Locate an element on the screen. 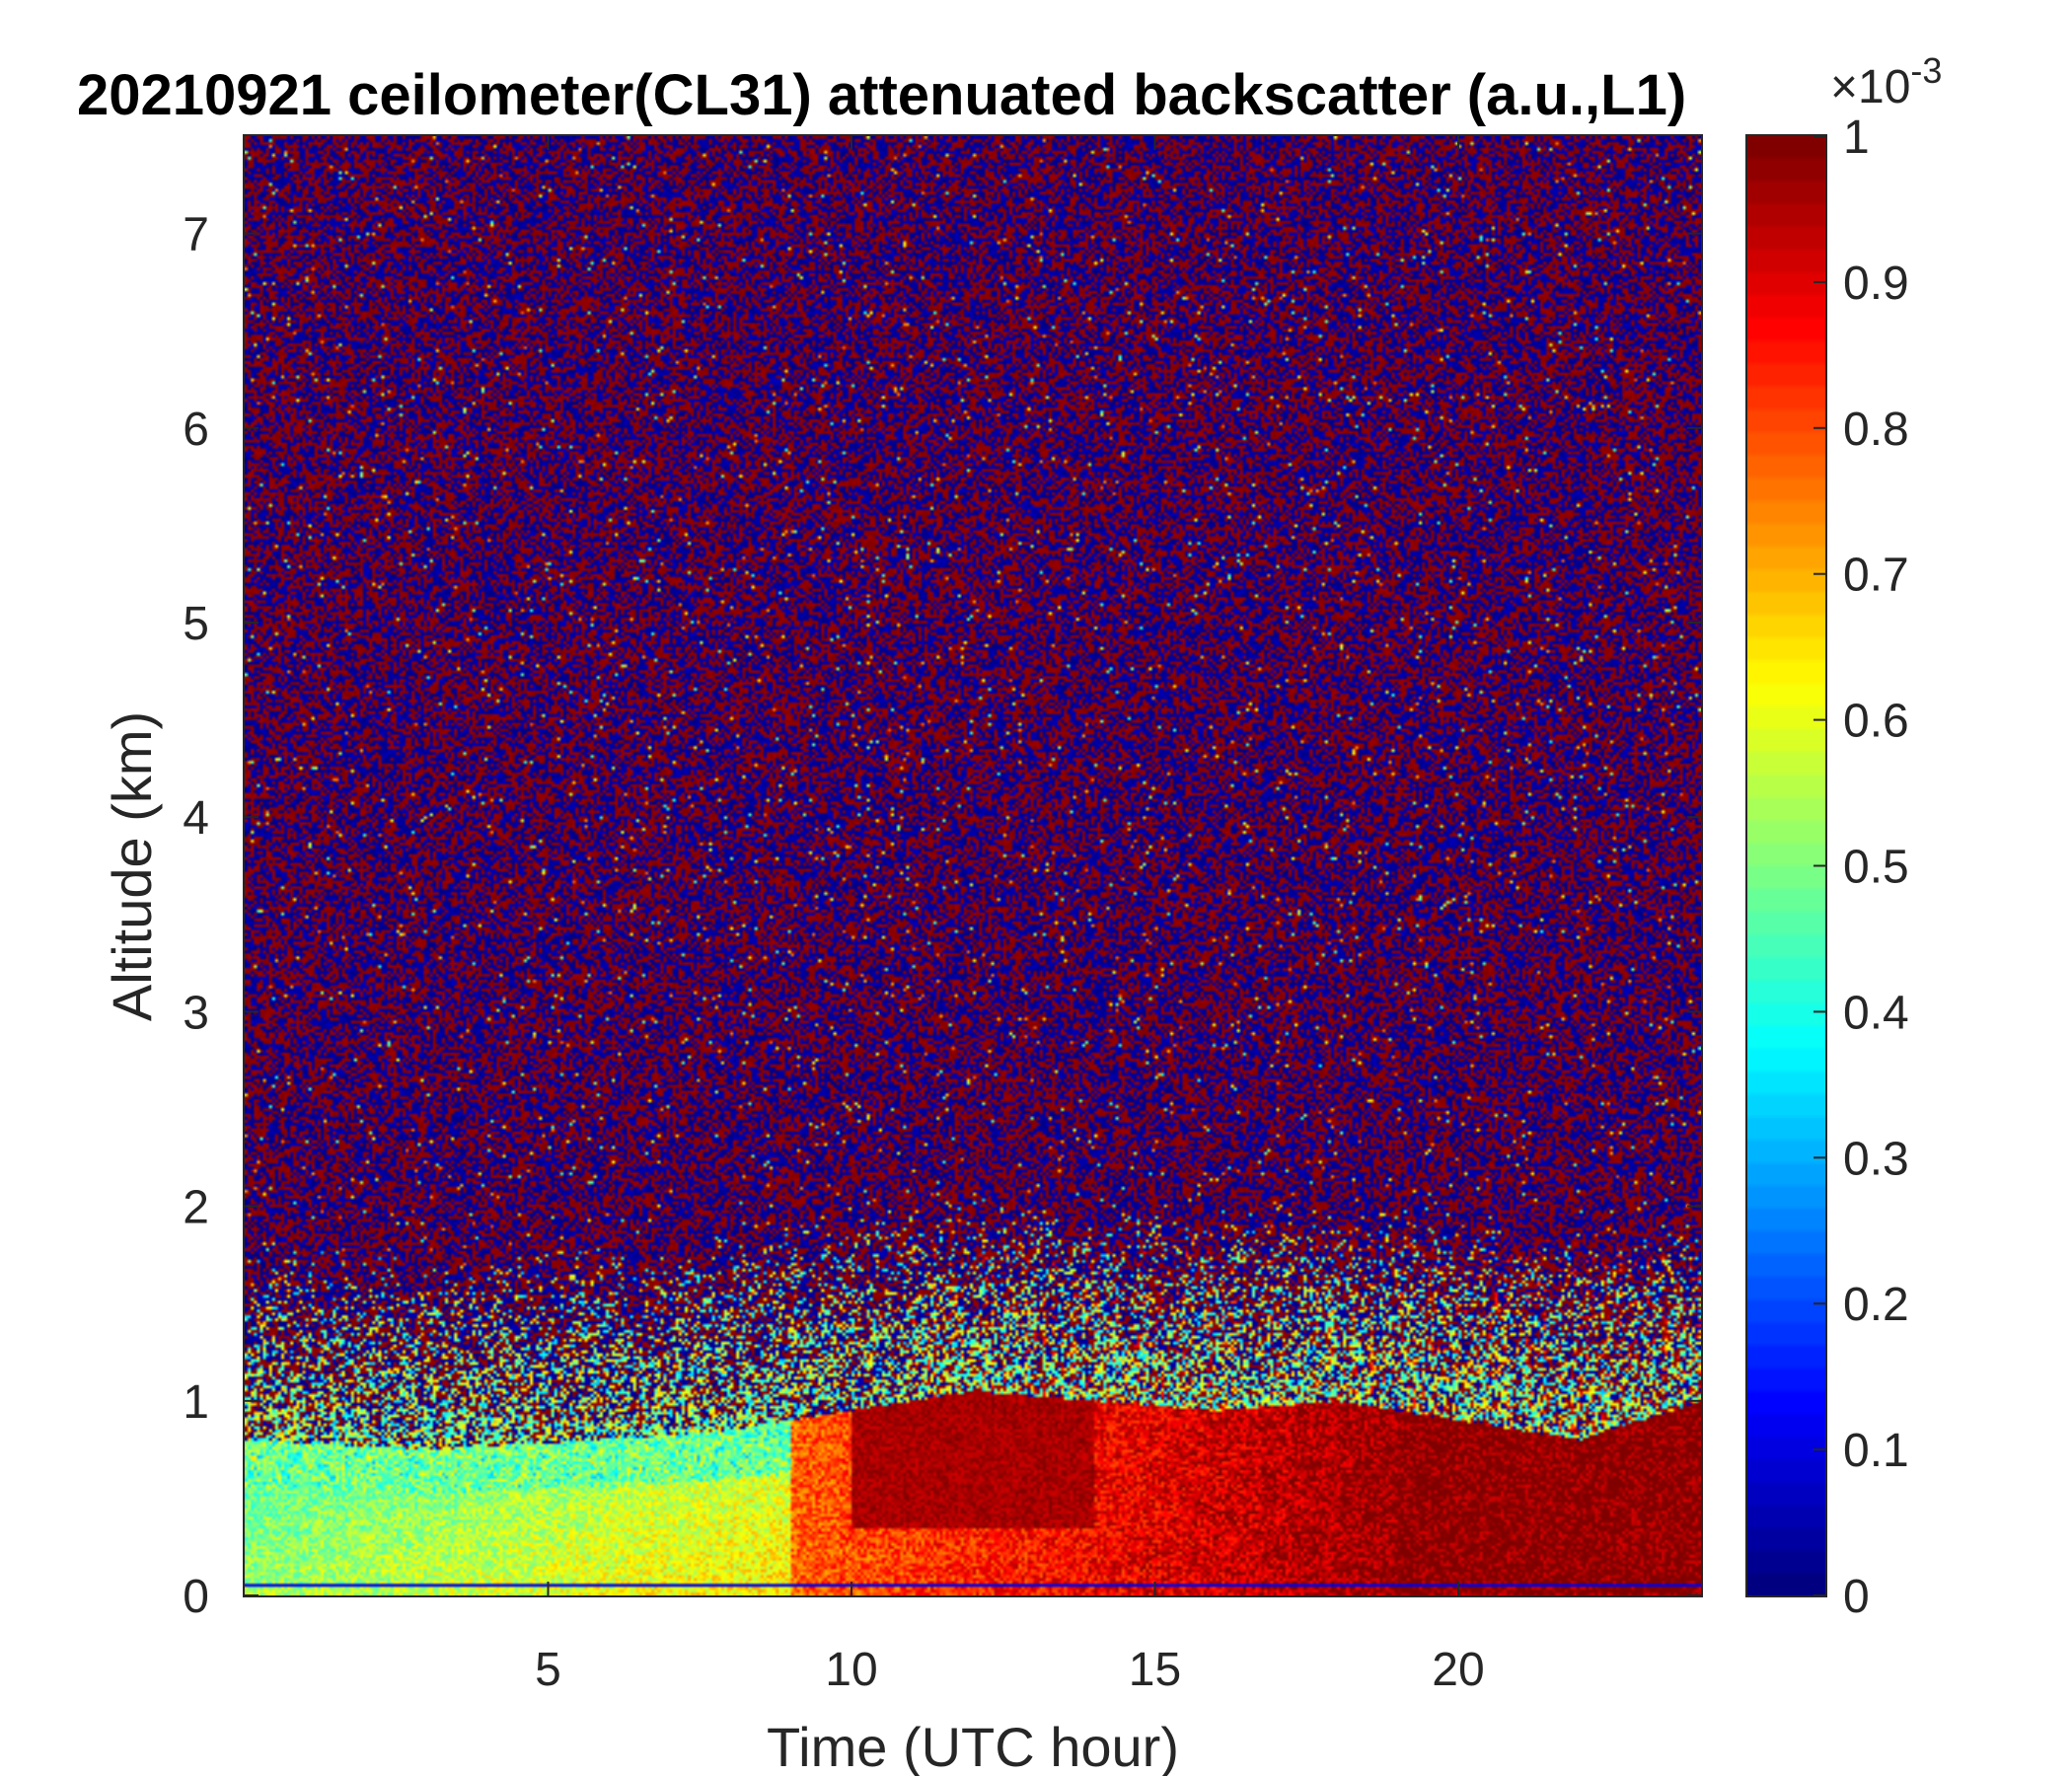 The height and width of the screenshot is (1776, 2072). x-tick-label: 15 is located at coordinates (1155, 1670).